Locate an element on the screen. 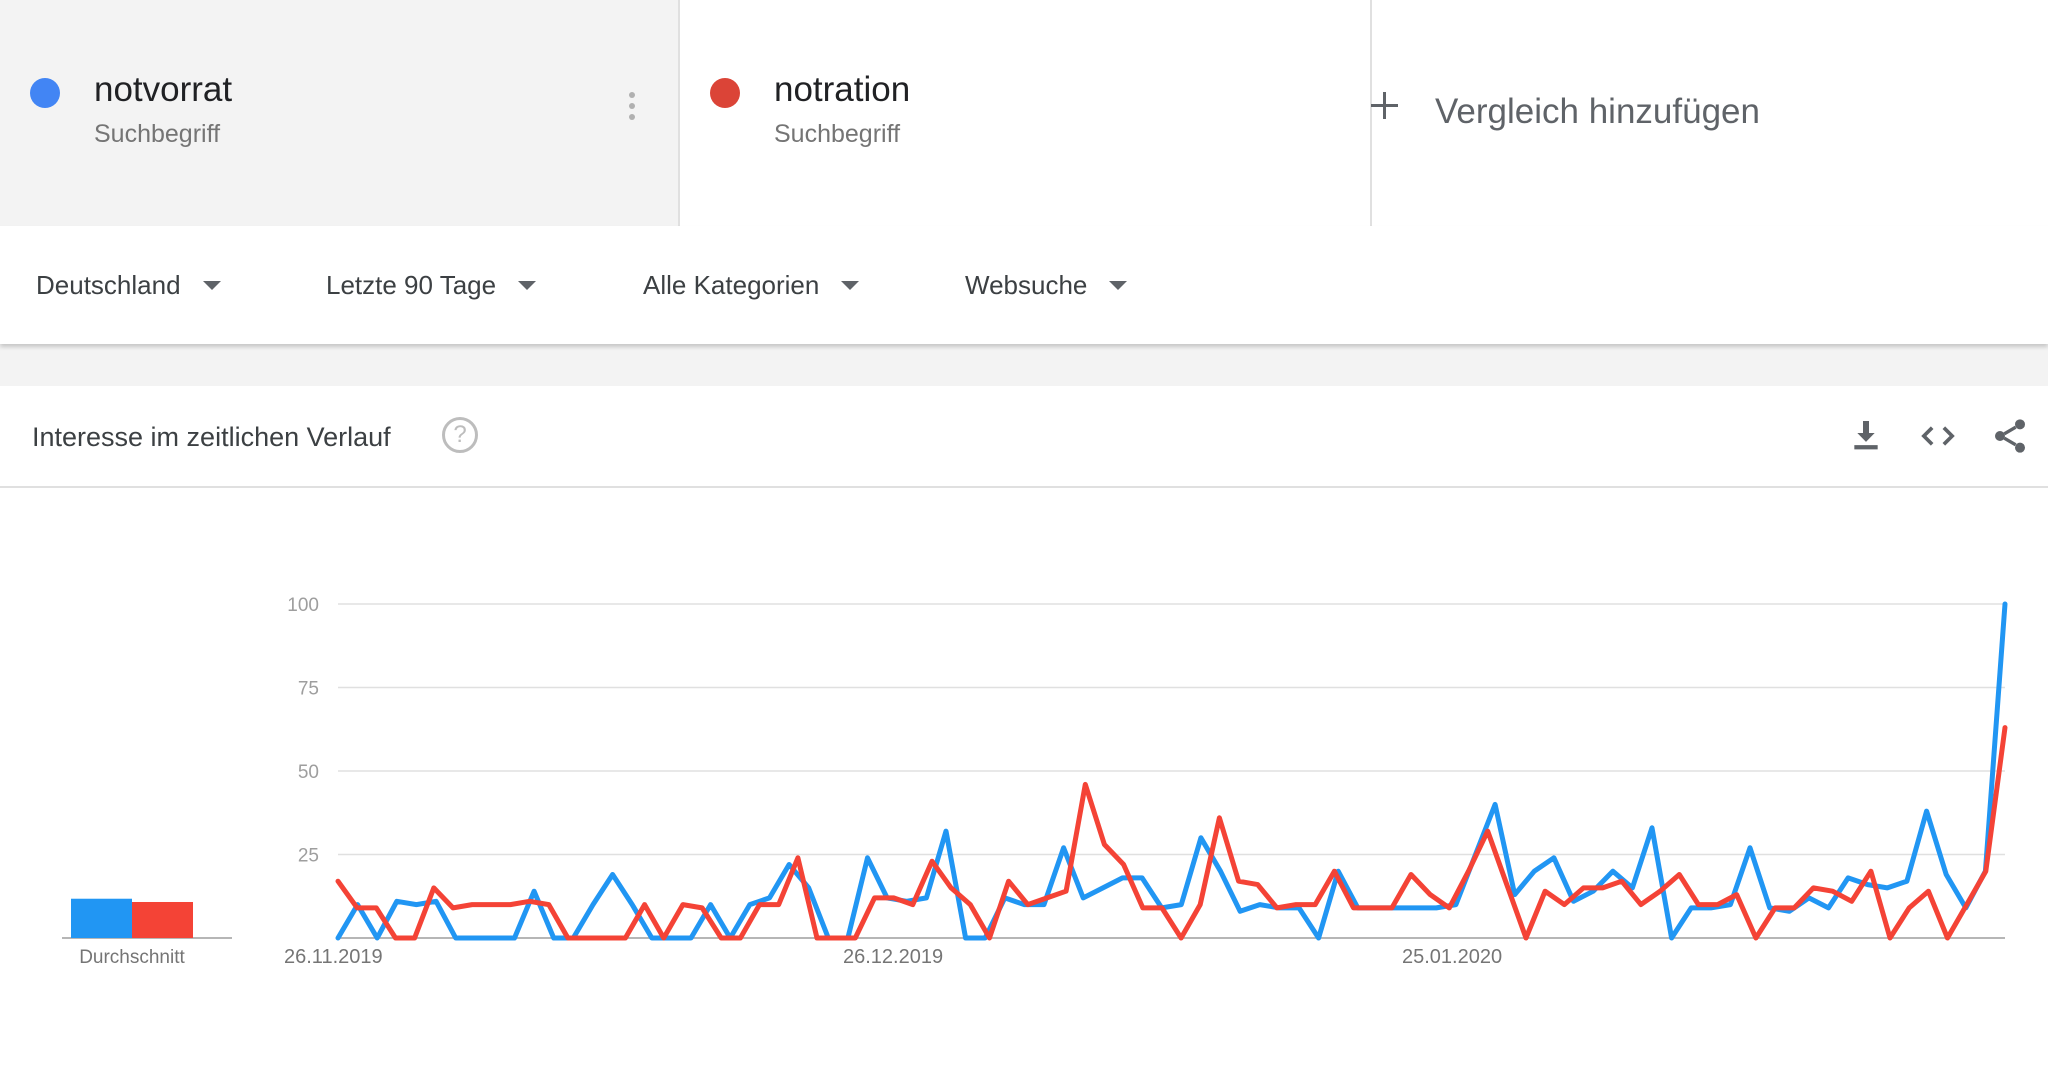 This screenshot has width=2048, height=1081. widget-title: Interesse im zeitlichen Verlauf is located at coordinates (211, 437).